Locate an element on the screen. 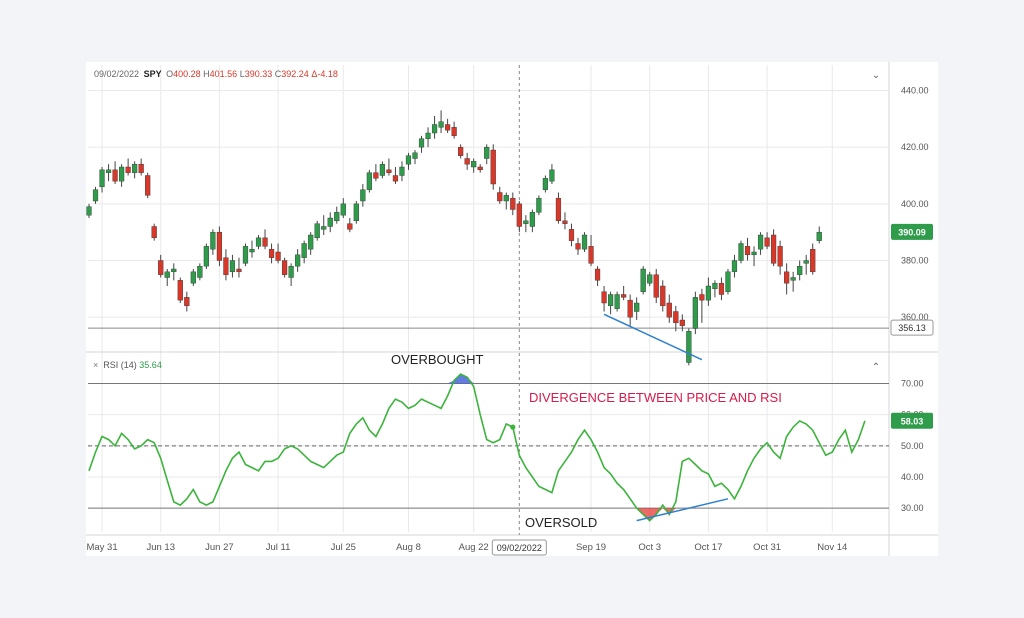 This screenshot has width=1024, height=618. crosshair-date-box is located at coordinates (519, 547).